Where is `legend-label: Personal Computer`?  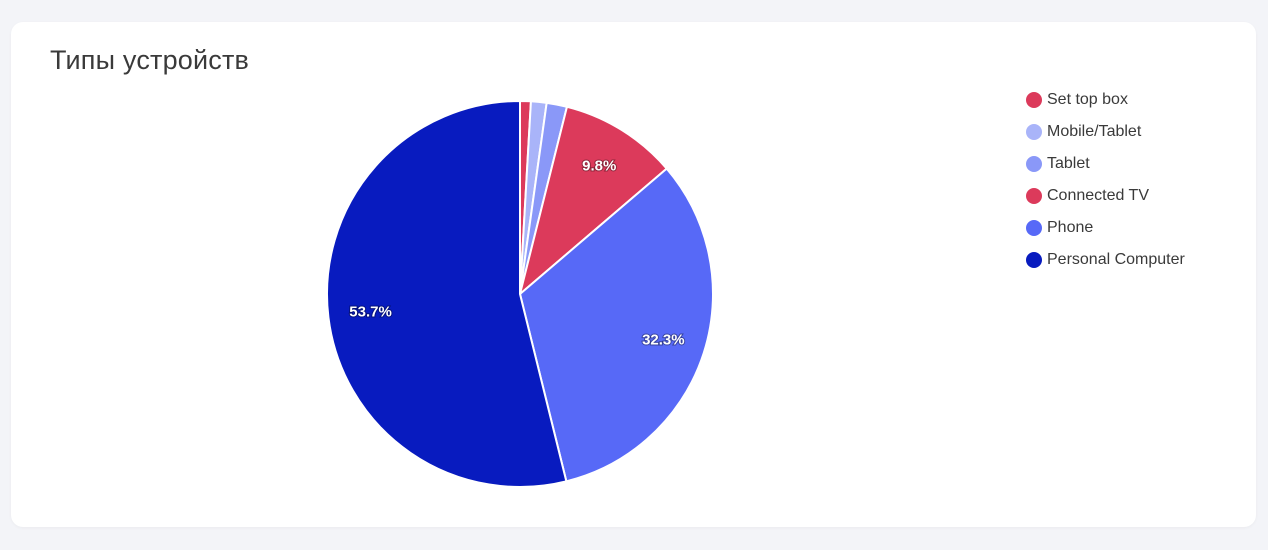 legend-label: Personal Computer is located at coordinates (1116, 259).